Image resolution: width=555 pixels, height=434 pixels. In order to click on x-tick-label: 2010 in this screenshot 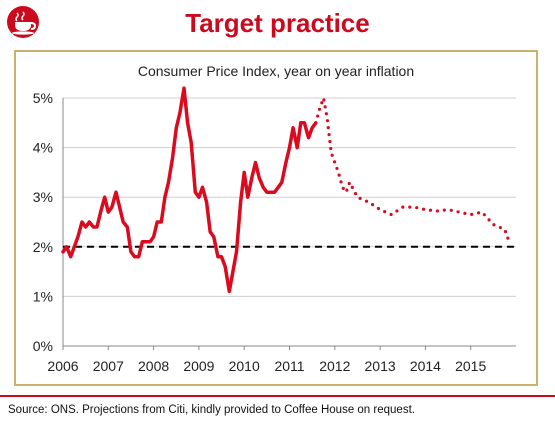, I will do `click(244, 366)`.